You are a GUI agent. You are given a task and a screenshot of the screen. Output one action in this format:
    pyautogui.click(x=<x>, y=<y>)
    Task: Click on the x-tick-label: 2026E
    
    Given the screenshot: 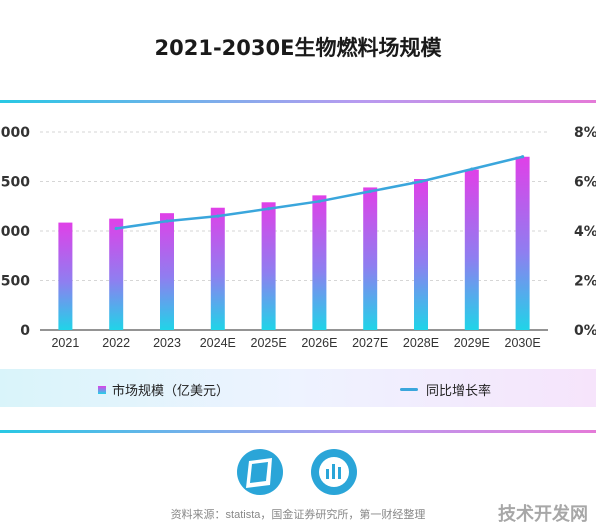 What is the action you would take?
    pyautogui.click(x=319, y=343)
    